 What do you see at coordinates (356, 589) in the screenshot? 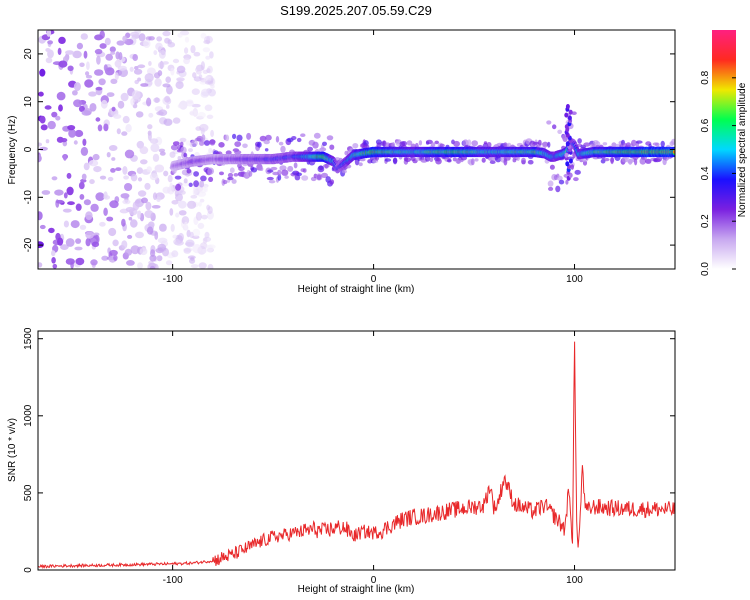
I see `snr-x-label: Height of straight line (km)` at bounding box center [356, 589].